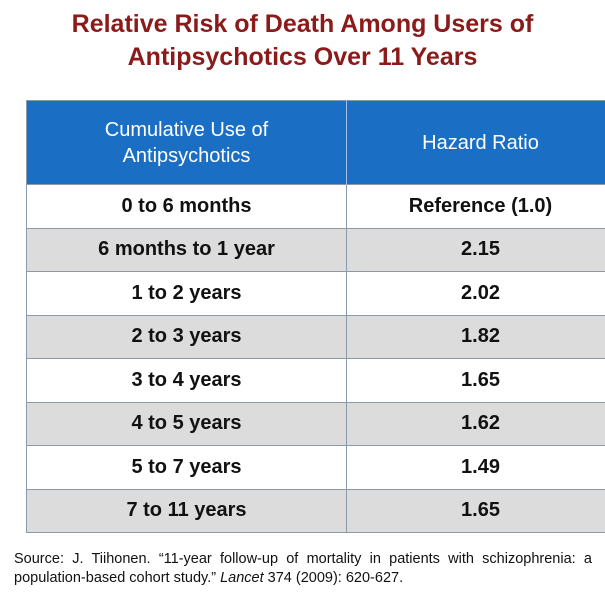 The image size is (605, 610). What do you see at coordinates (475, 293) in the screenshot?
I see `hazard-ratio-cell: 2.02` at bounding box center [475, 293].